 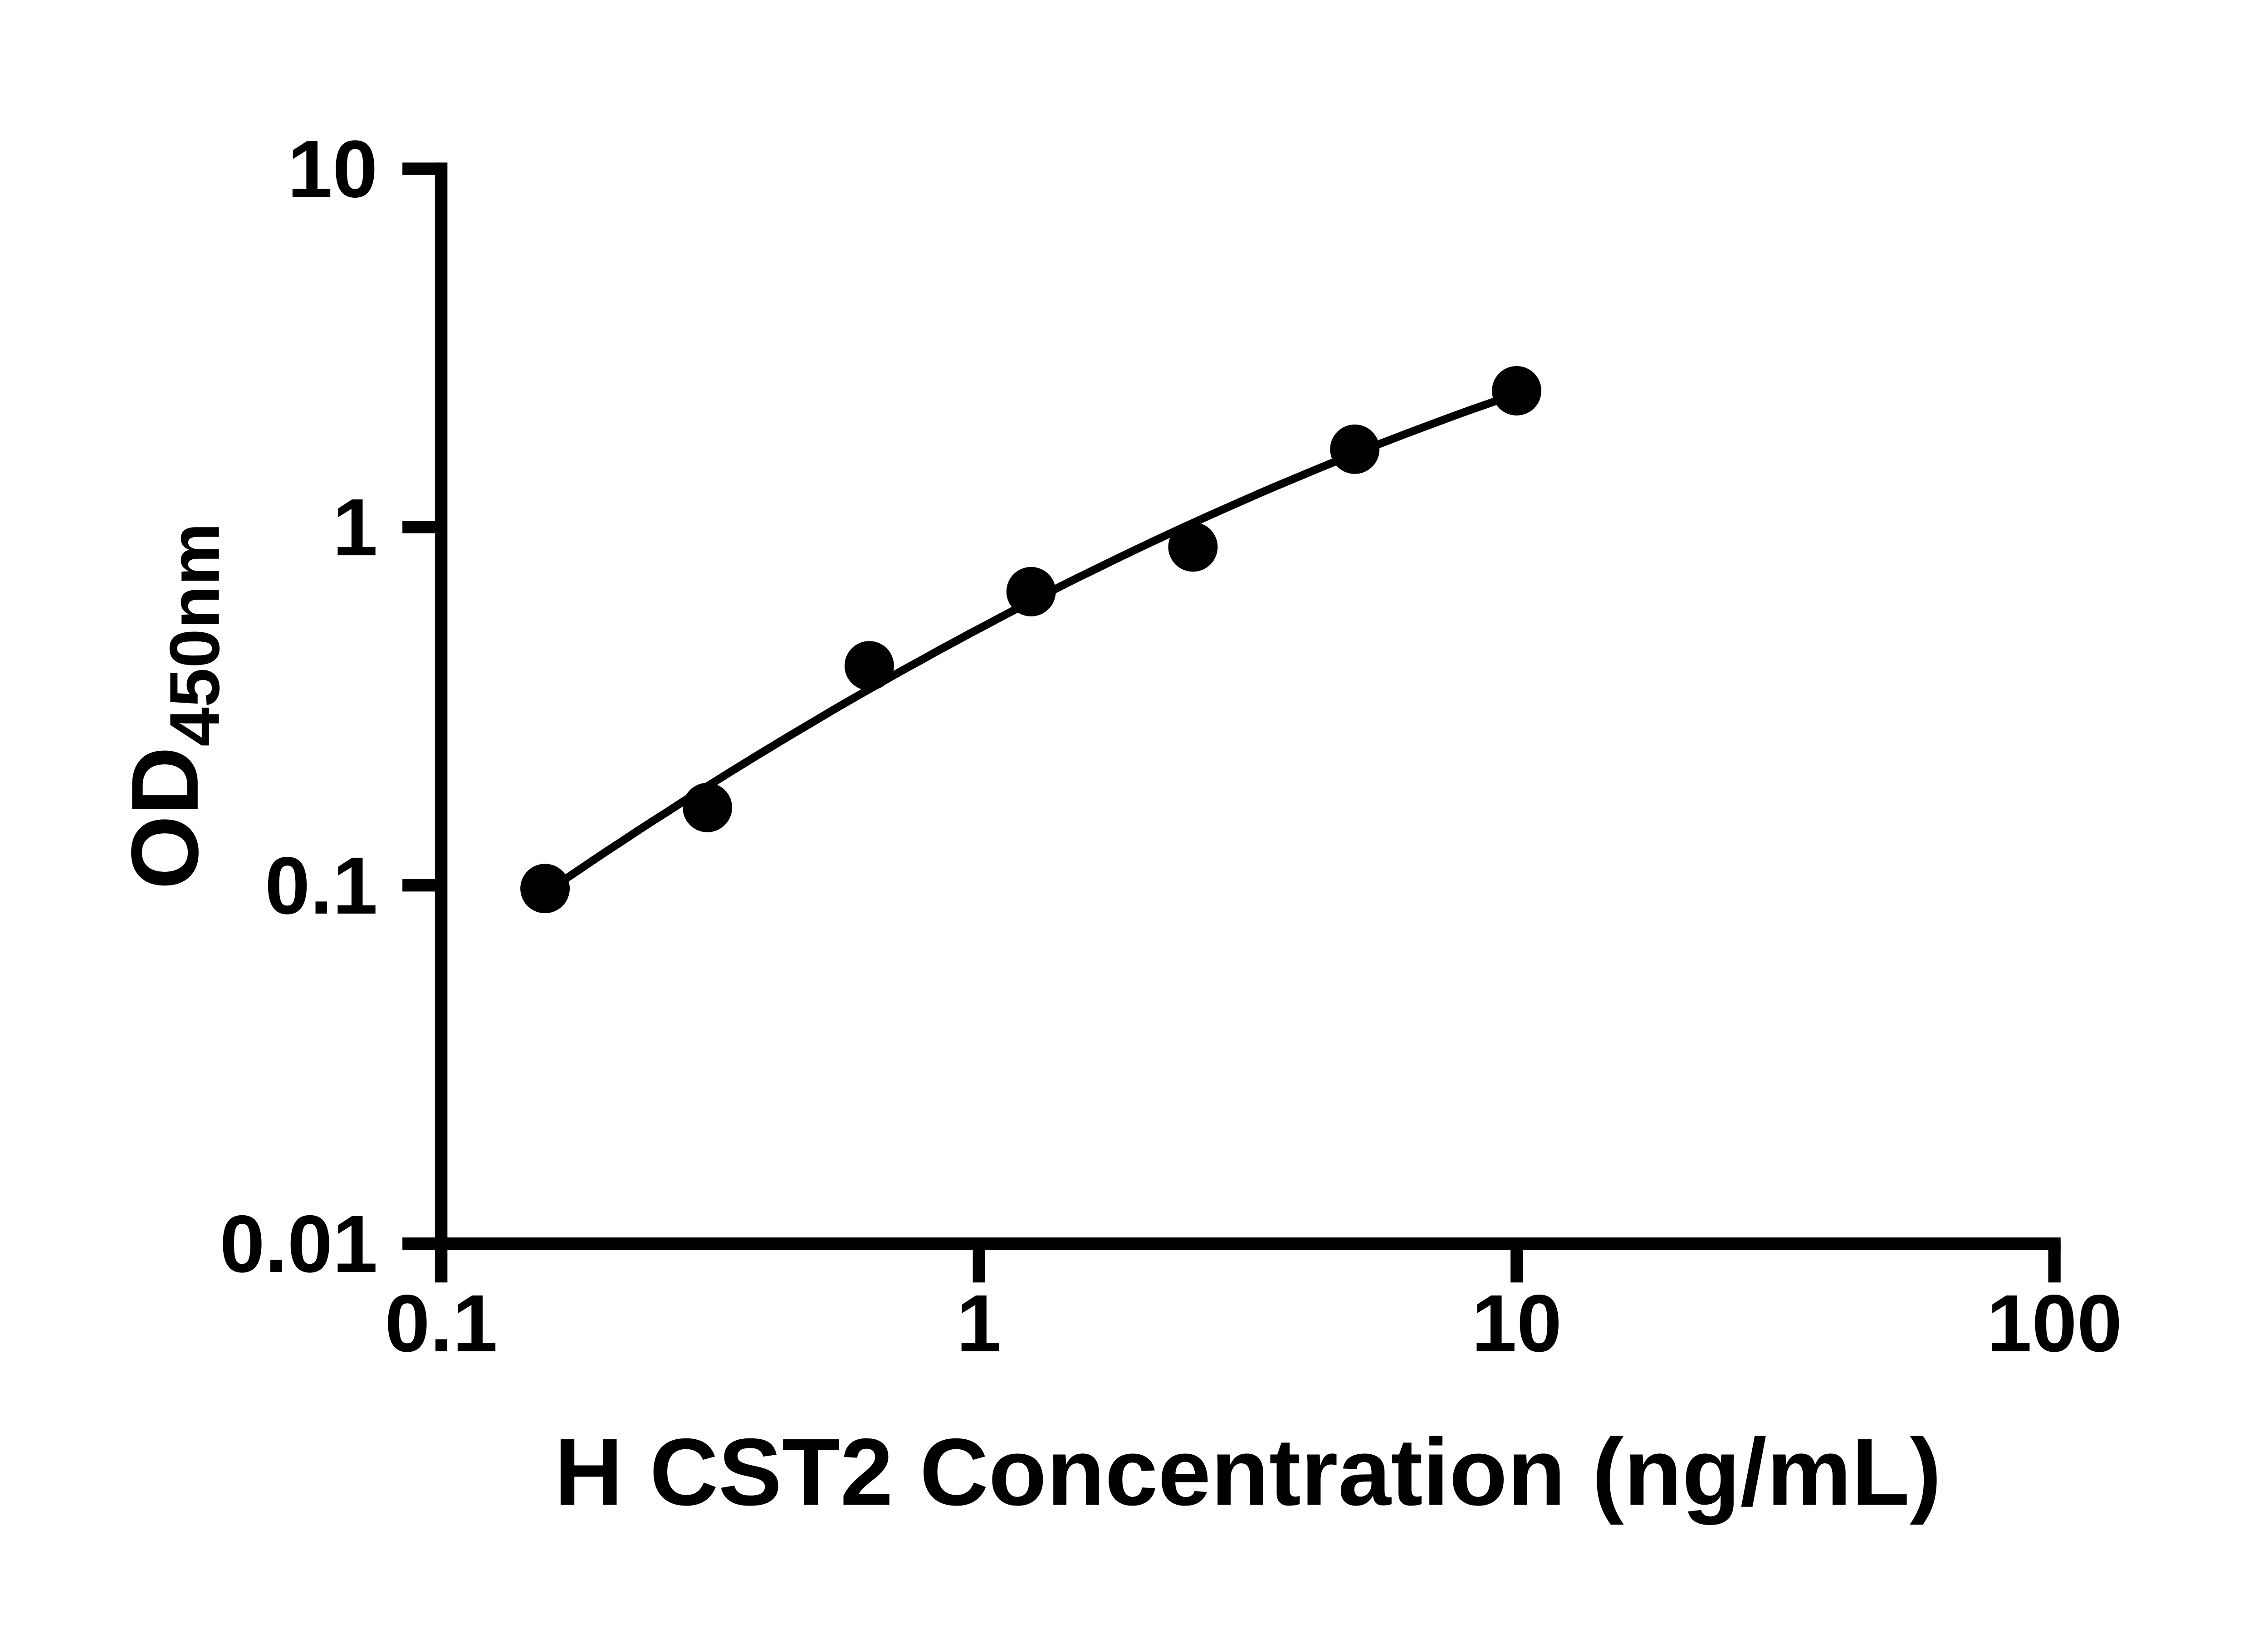 I want to click on y-tick-label: 0.1, so click(x=322, y=885).